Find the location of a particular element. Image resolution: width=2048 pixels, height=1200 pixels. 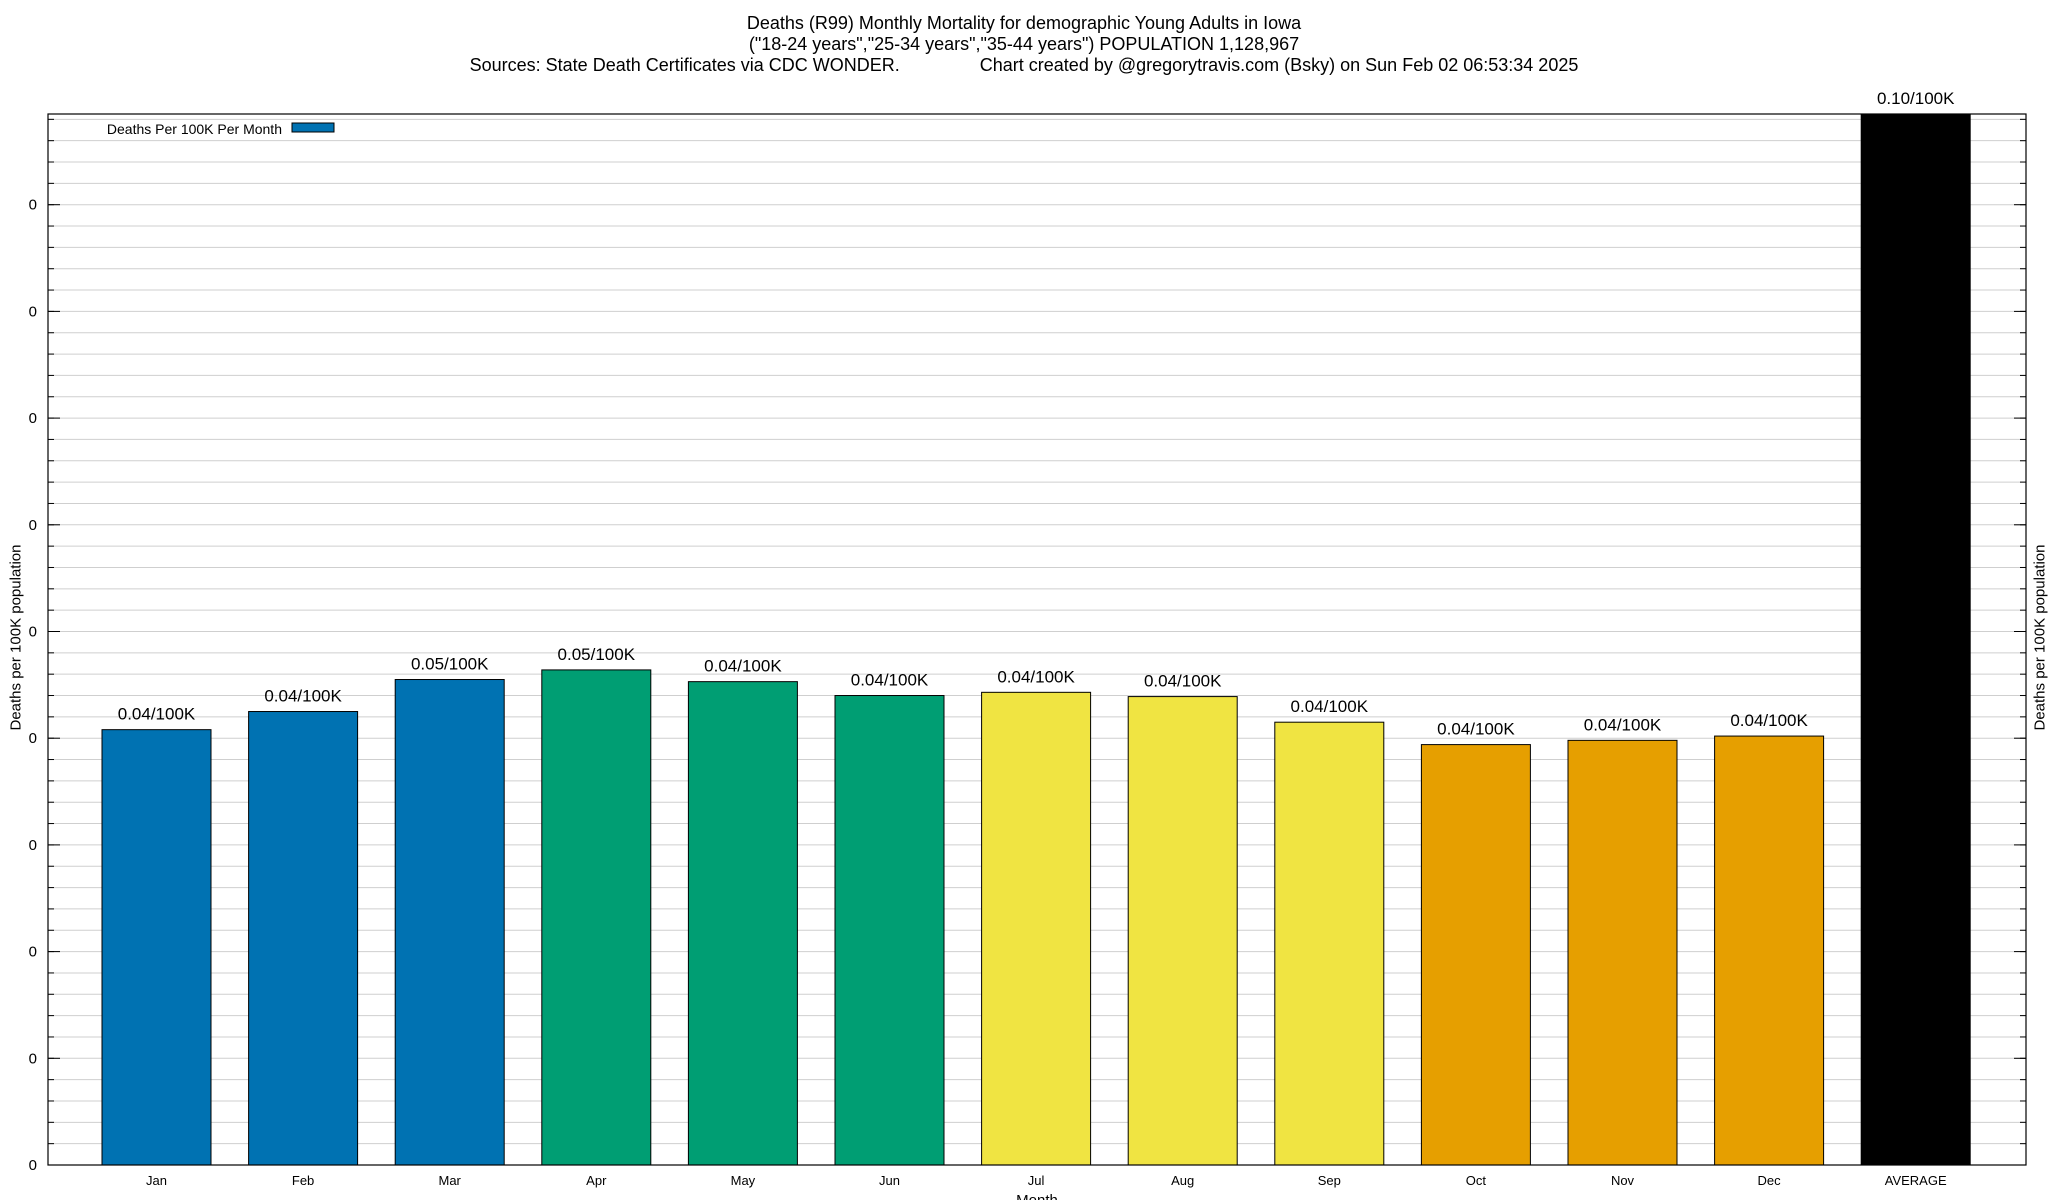

data-label-average: 0.10/100K is located at coordinates (1916, 98).